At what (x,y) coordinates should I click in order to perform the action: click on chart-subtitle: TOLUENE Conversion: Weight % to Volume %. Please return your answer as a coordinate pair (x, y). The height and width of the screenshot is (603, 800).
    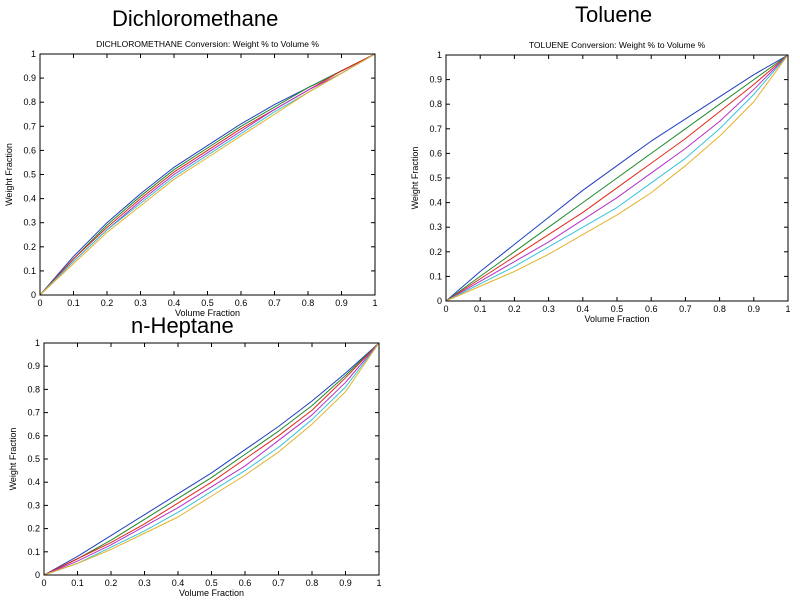
    Looking at the image, I should click on (617, 45).